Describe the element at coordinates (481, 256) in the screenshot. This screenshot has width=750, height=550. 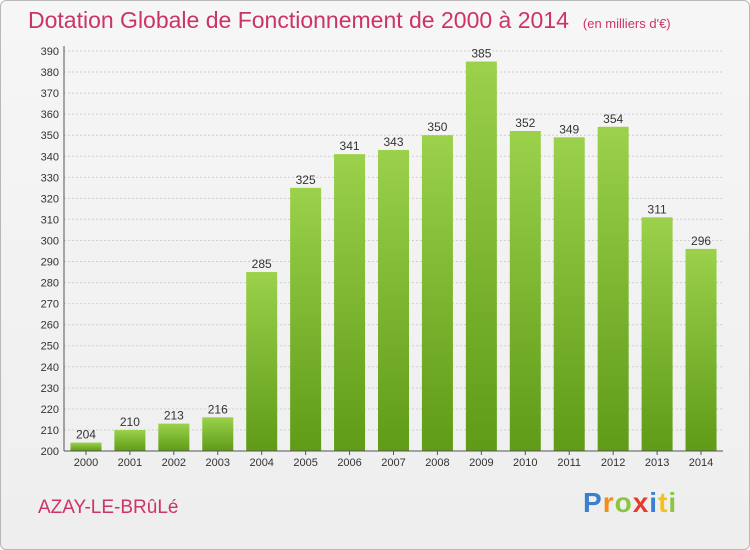
I see `bar-2009` at that location.